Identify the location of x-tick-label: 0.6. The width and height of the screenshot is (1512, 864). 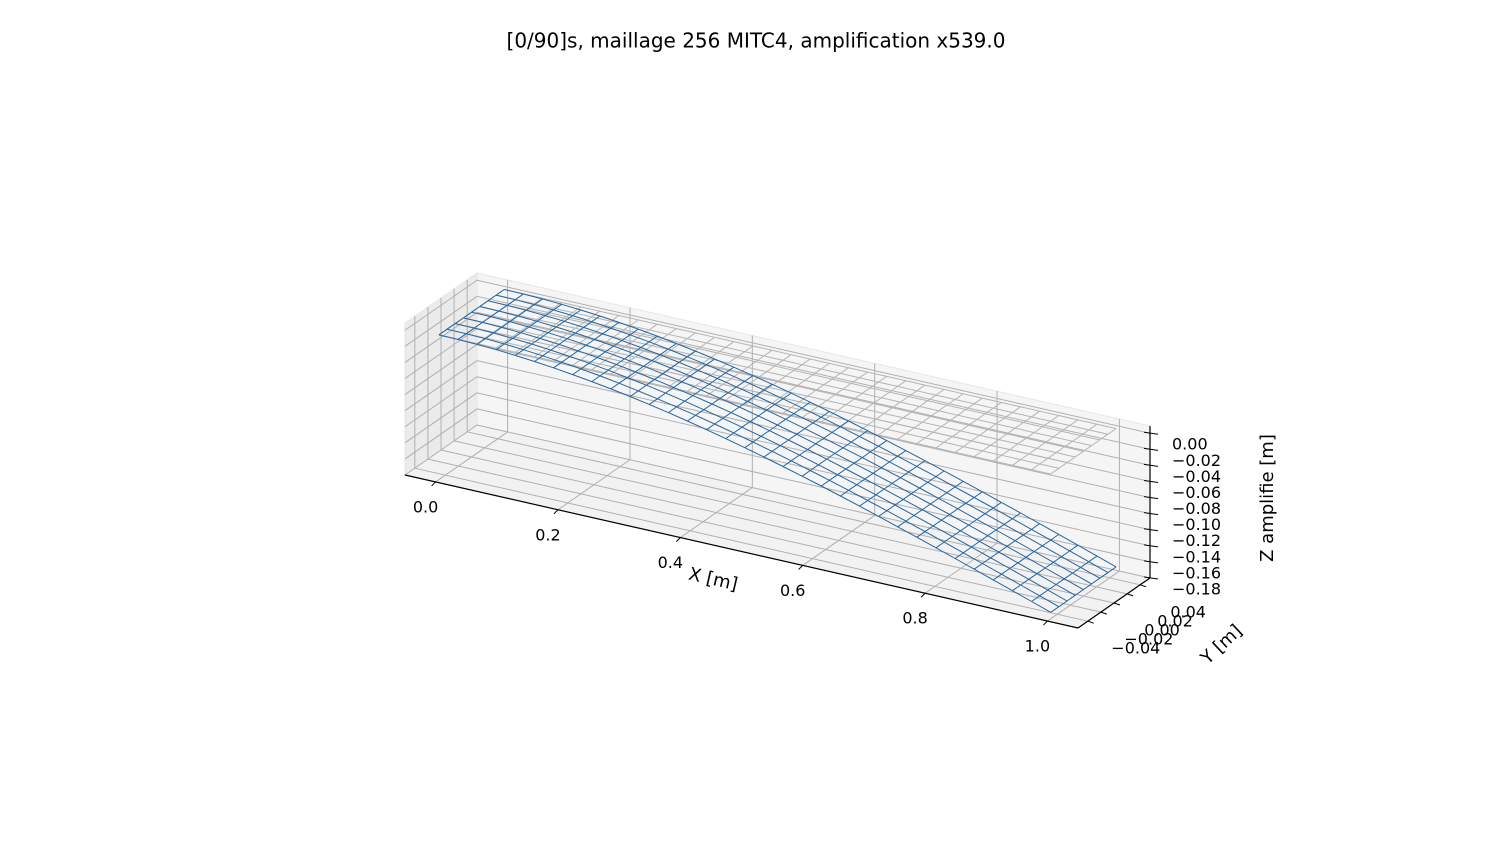
(792, 590).